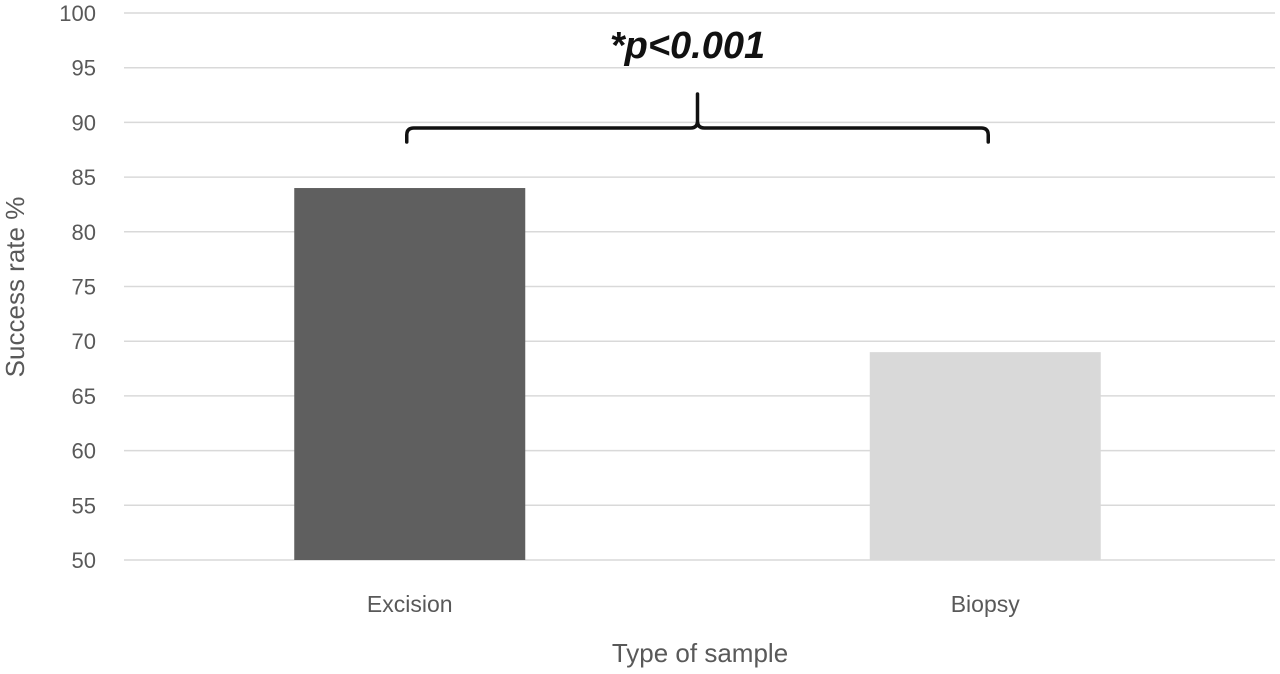 The image size is (1280, 674). I want to click on y-tick-labels: 50 55 60 65 70 75 80 85 90 95 100, so click(77, 287).